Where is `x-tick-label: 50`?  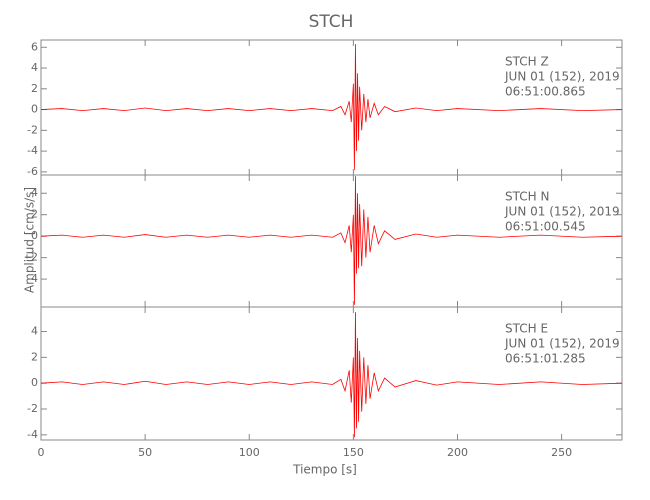 x-tick-label: 50 is located at coordinates (145, 452).